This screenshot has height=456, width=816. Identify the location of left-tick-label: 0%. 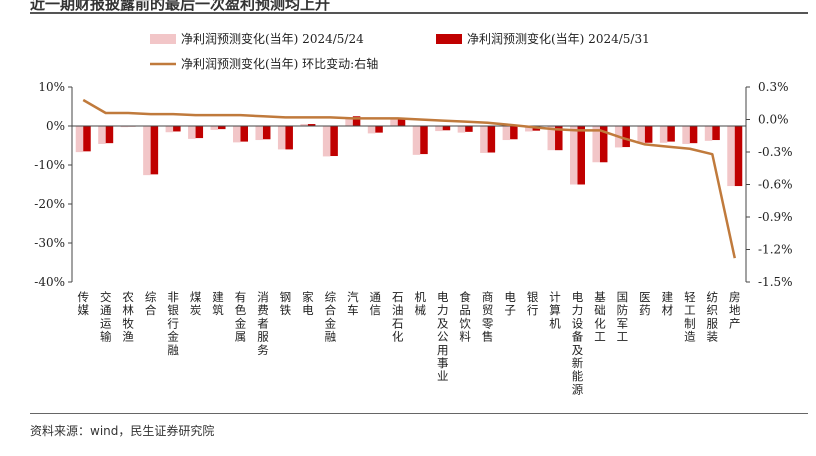
(55, 126).